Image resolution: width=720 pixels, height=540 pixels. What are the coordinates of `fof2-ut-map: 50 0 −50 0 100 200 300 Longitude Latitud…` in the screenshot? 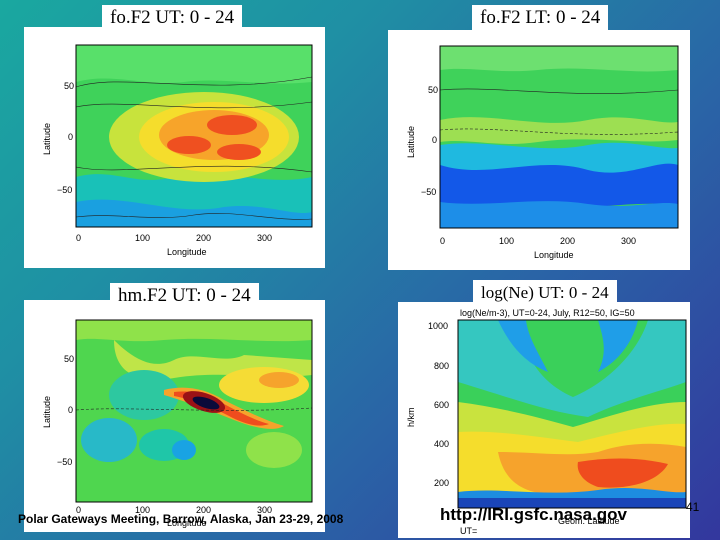 It's located at (177, 150).